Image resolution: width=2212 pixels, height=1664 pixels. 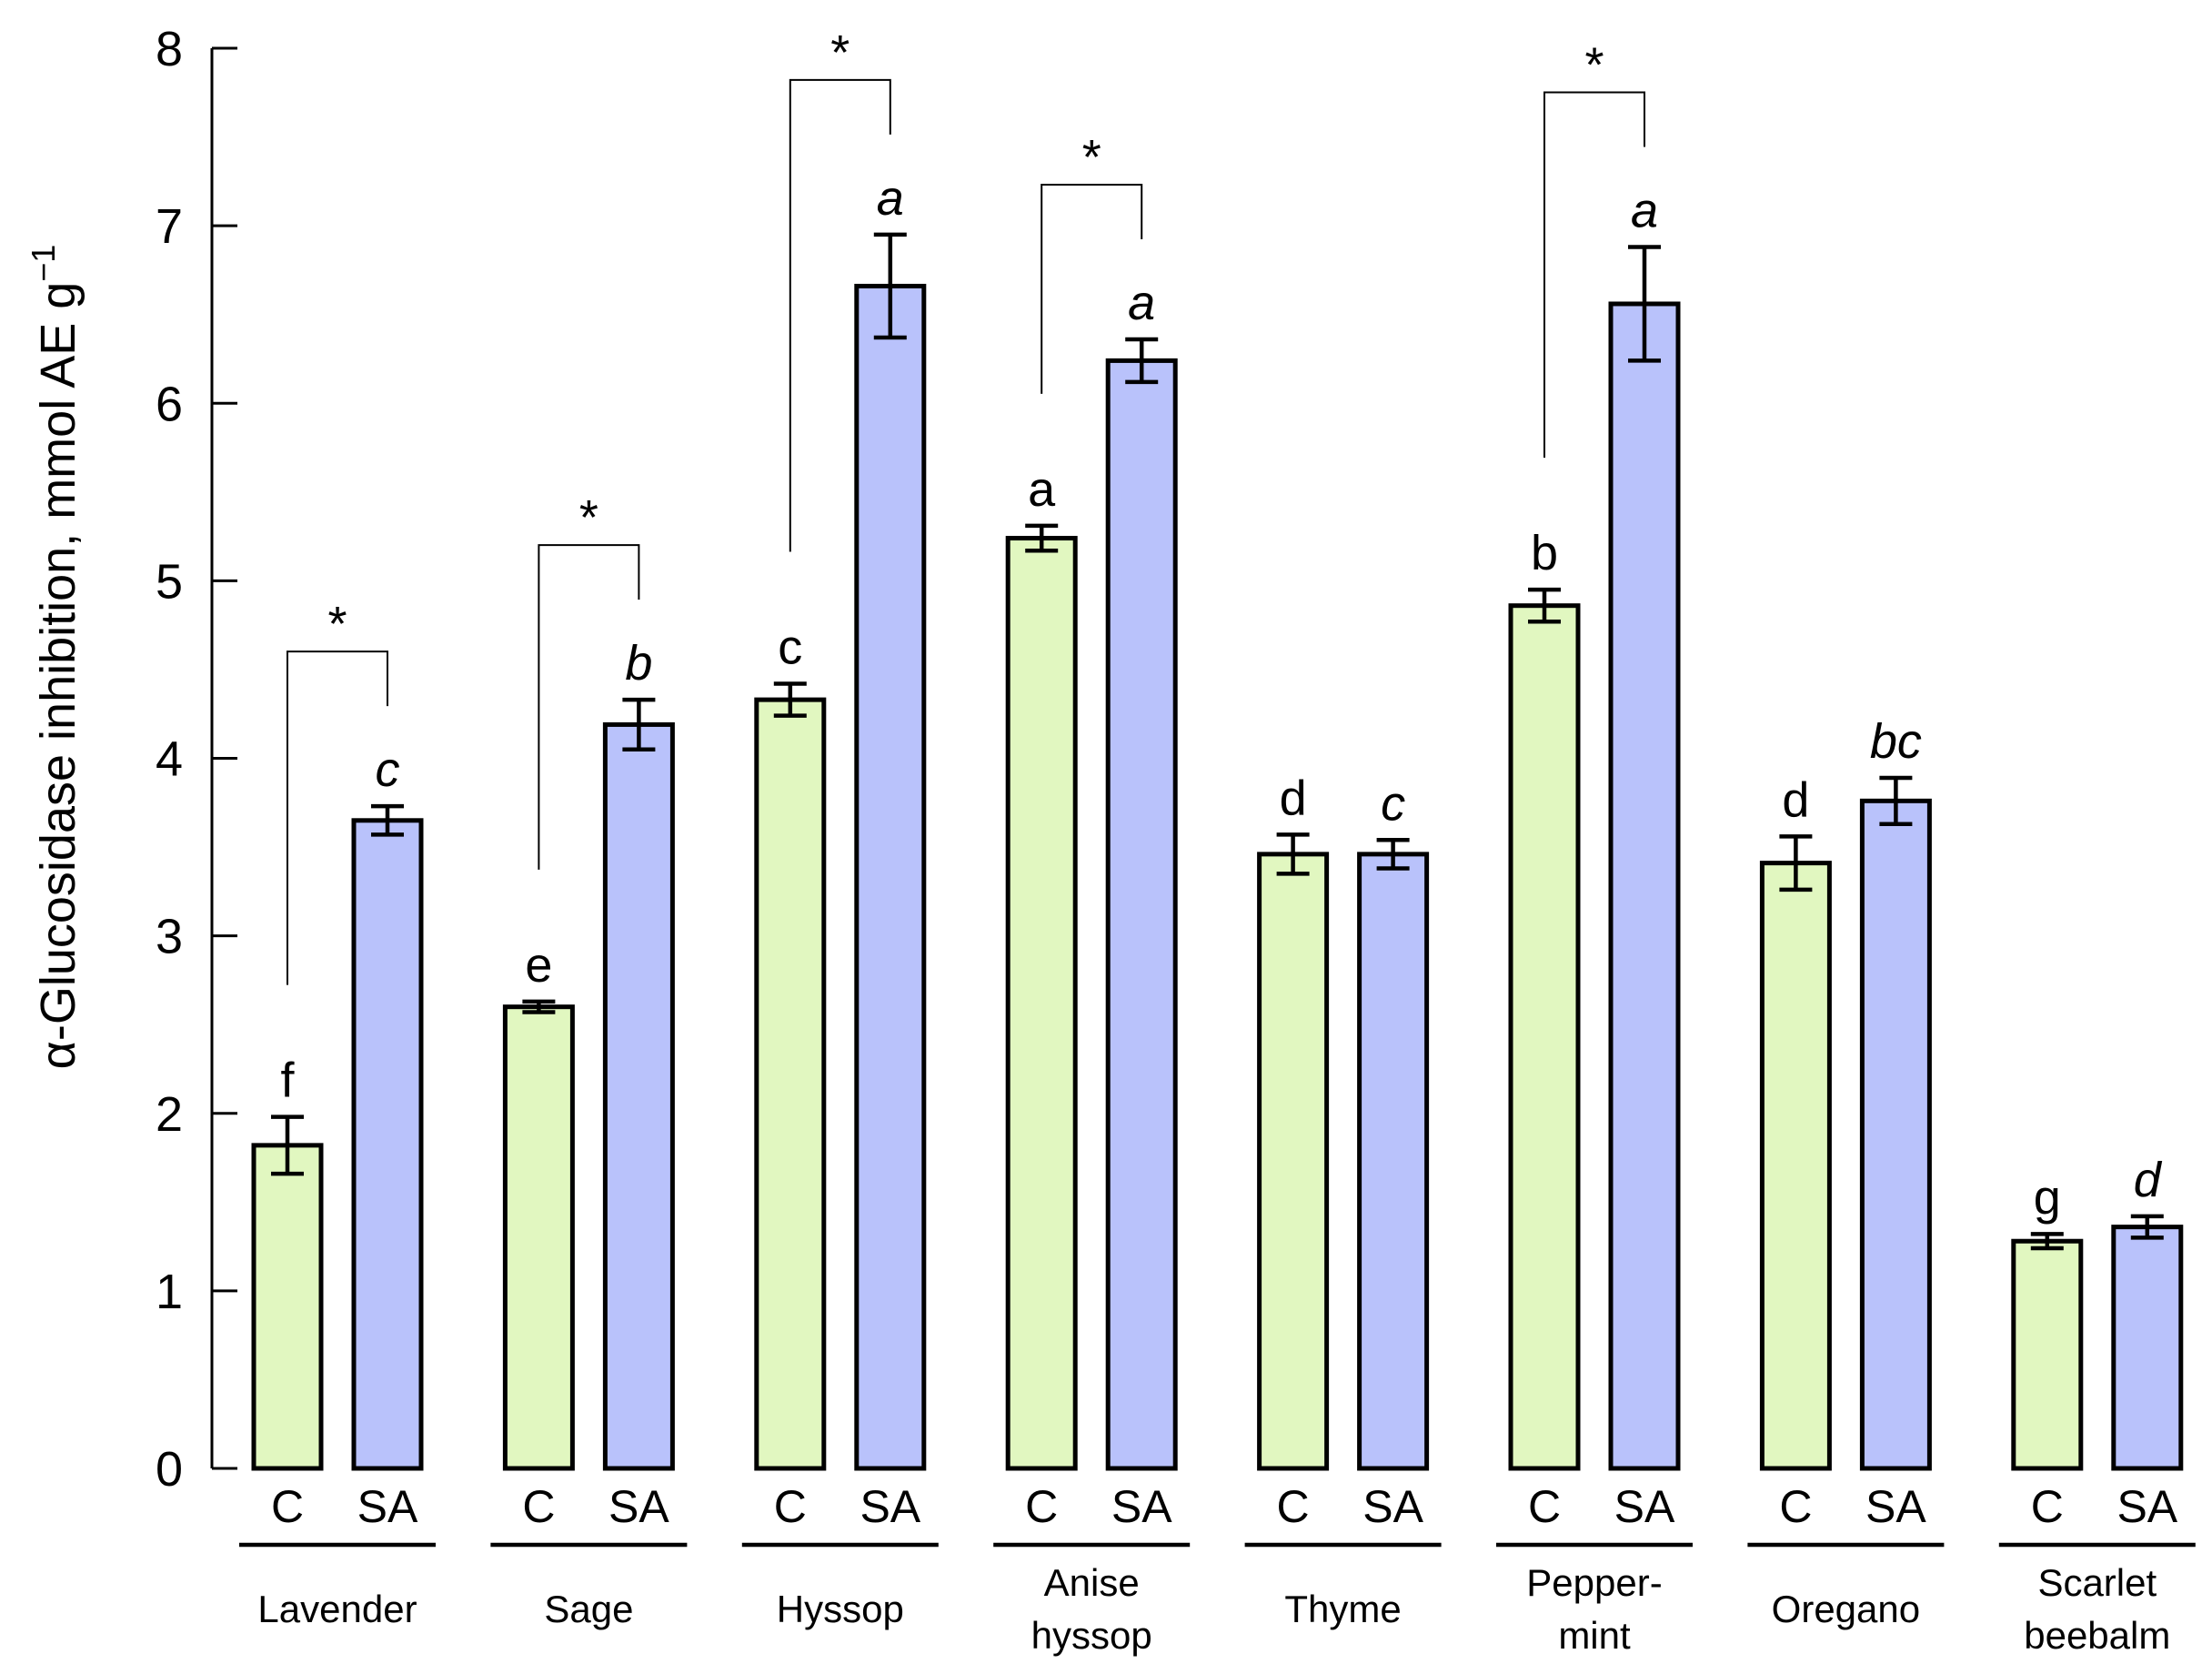 I want to click on bar-group: d Cbc SA Oregano, so click(x=1846, y=1172).